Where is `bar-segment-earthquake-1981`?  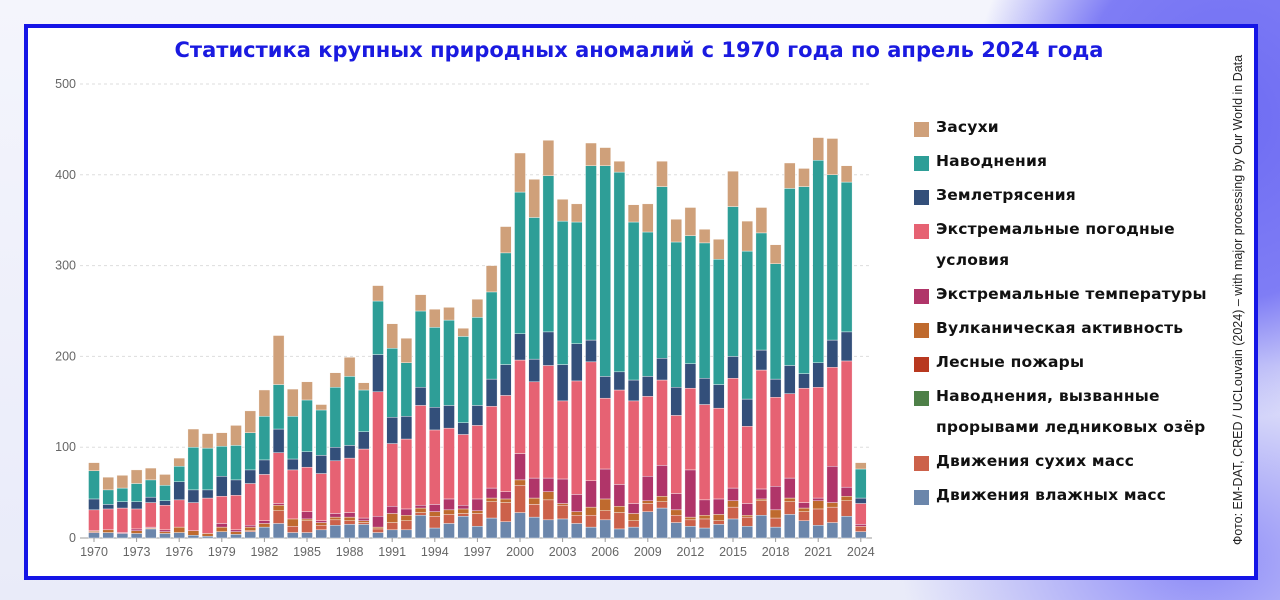 bar-segment-earthquake-1981 is located at coordinates (250, 476).